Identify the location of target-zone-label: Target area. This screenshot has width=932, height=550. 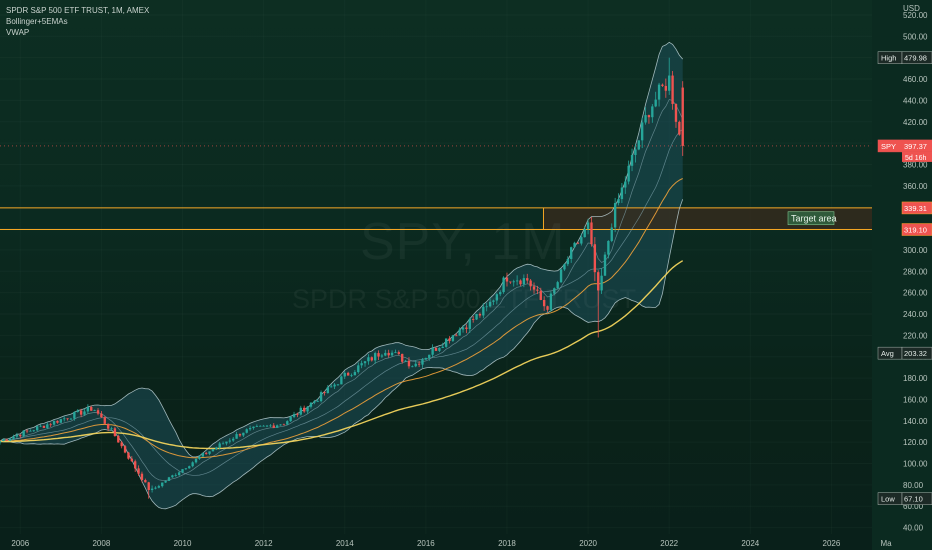
(814, 219).